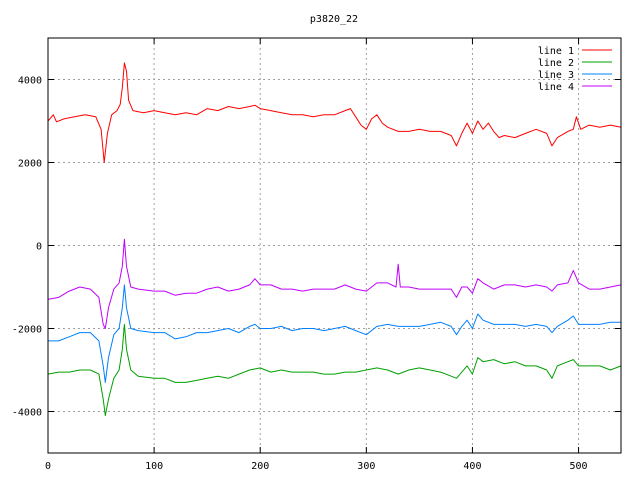  I want to click on x-tick-label: 300, so click(366, 466).